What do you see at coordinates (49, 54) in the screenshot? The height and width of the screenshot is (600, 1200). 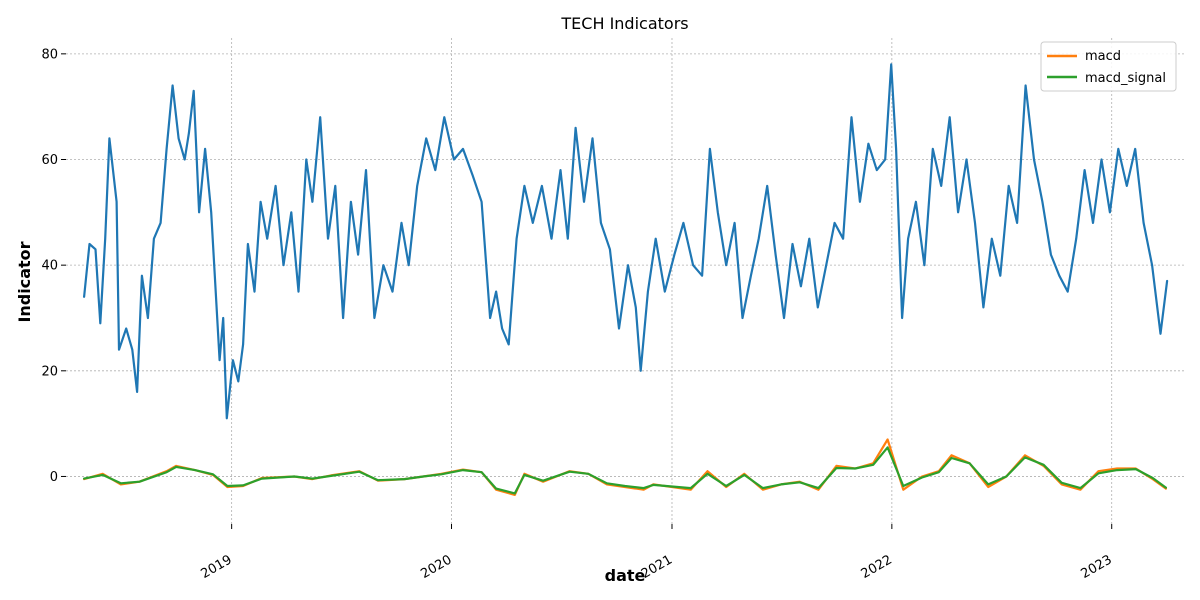 I see `y-tick-label: 80` at bounding box center [49, 54].